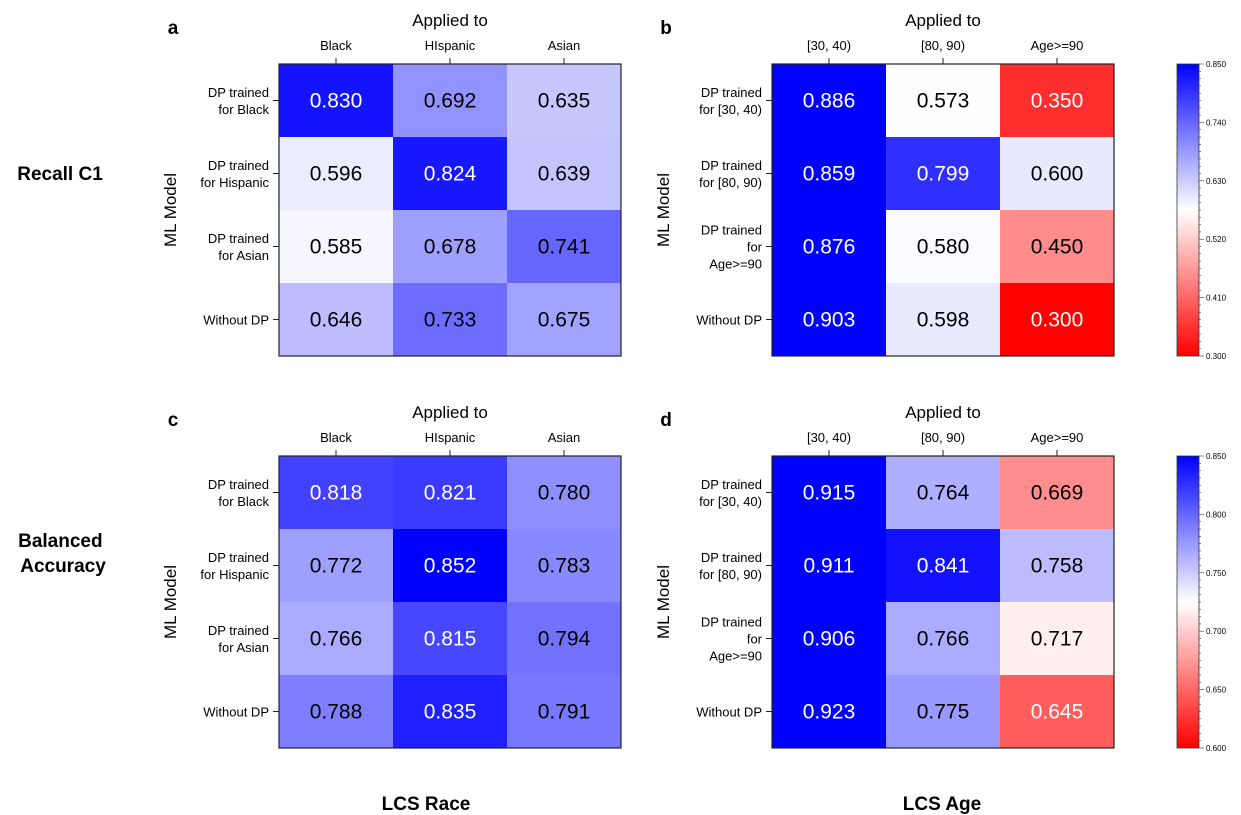 The width and height of the screenshot is (1241, 815). What do you see at coordinates (1188, 210) in the screenshot?
I see `colorbar-gradient` at bounding box center [1188, 210].